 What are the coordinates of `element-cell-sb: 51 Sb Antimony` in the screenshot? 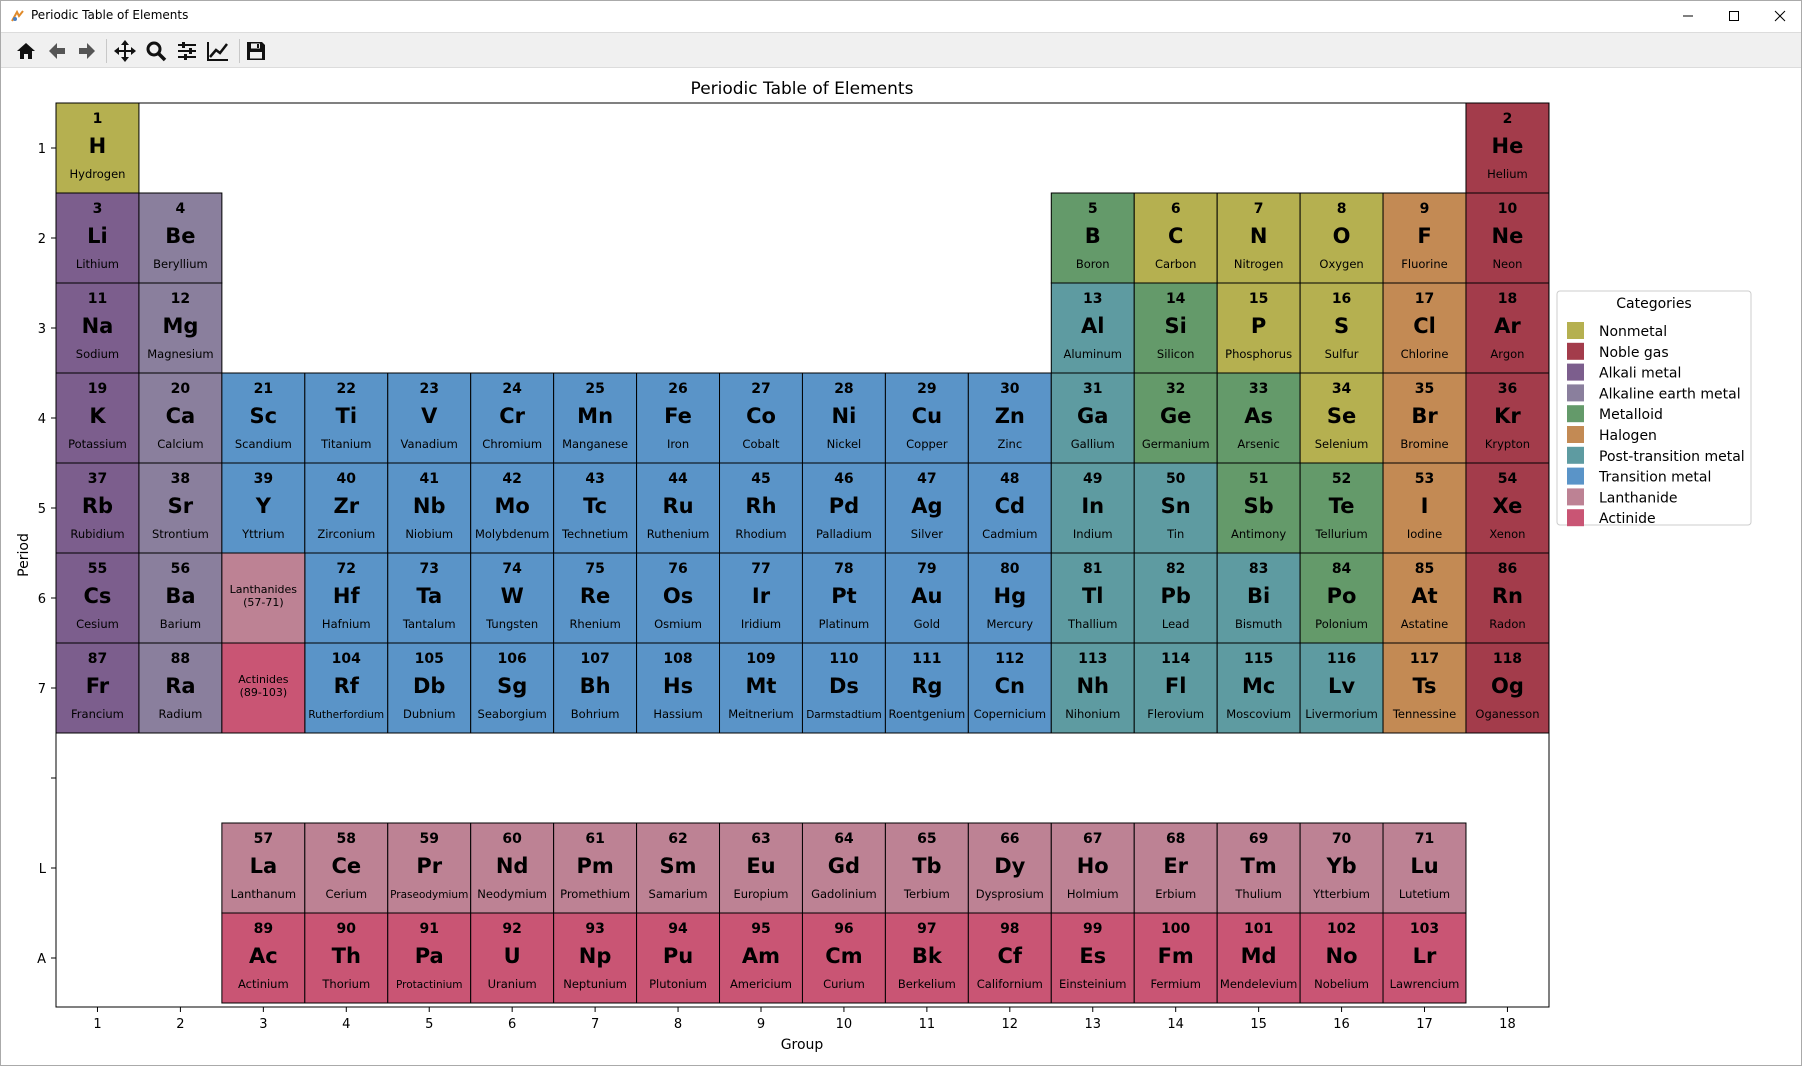 It's located at (1258, 508).